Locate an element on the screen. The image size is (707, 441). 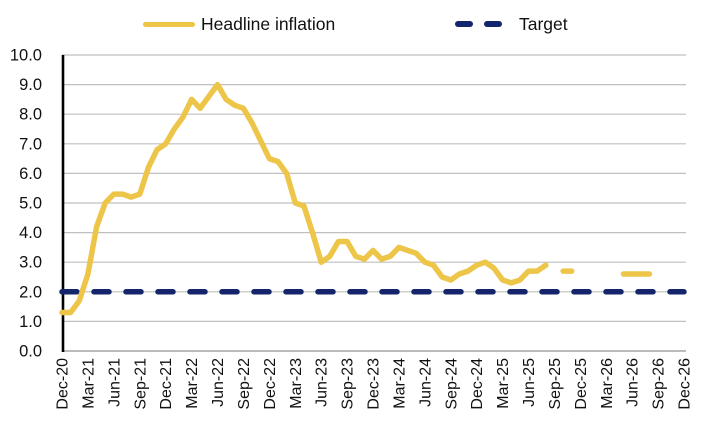
x-tick-label: Mar-25 is located at coordinates (503, 383).